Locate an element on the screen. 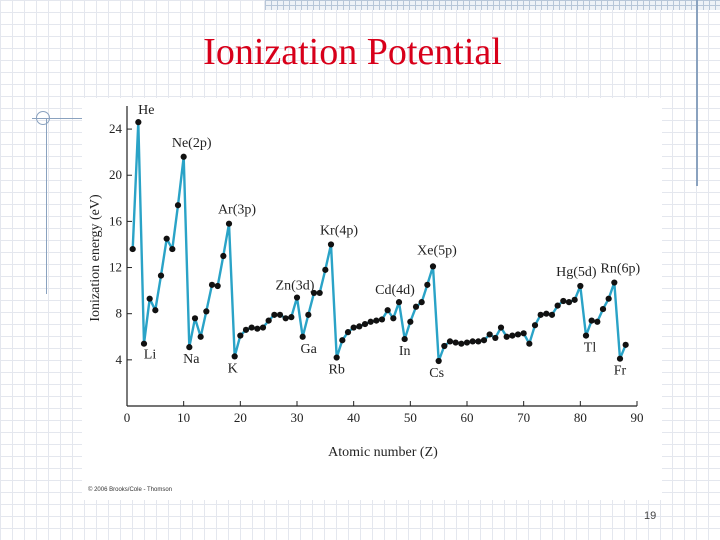 The image size is (720, 540). decorative-top-band is located at coordinates (492, 5).